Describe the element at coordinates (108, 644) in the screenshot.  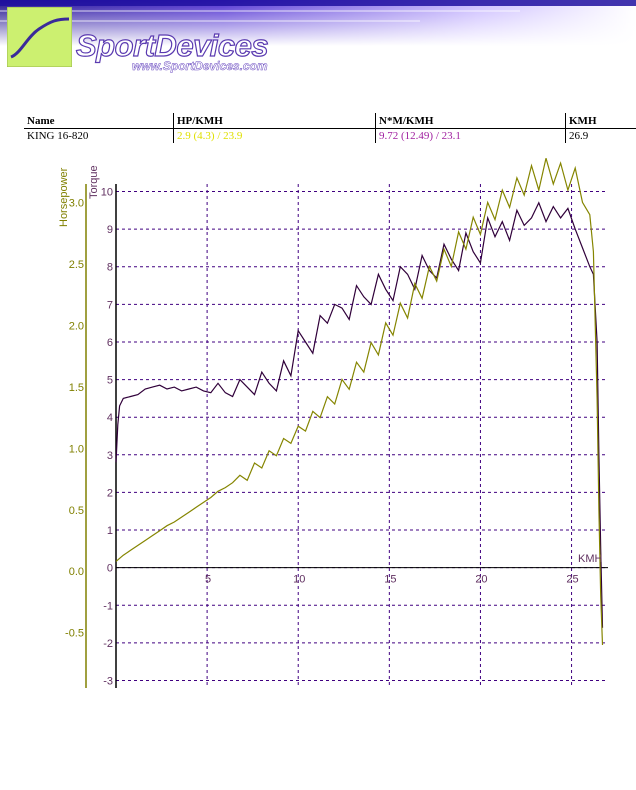
I see `torque-tick-label: -2` at that location.